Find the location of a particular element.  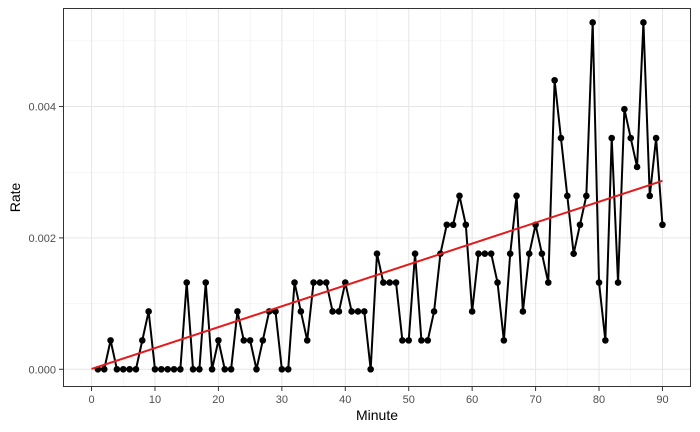

x-tick-label: 20 is located at coordinates (218, 400).